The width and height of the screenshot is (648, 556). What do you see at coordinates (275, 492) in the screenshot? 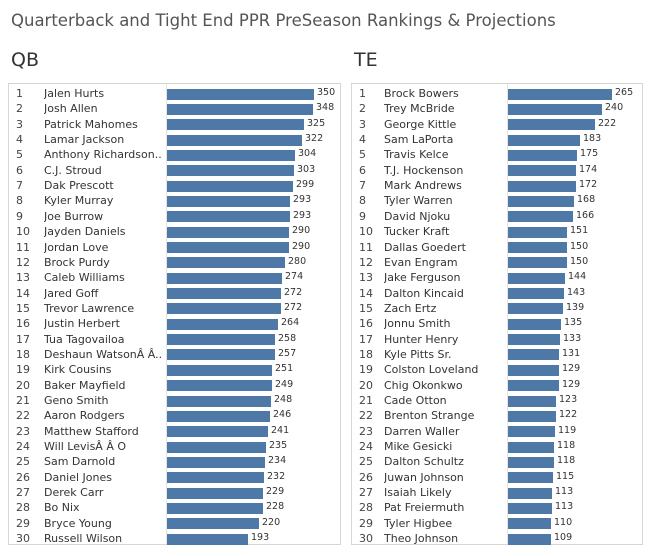
I see `qb-value-label: 229` at bounding box center [275, 492].